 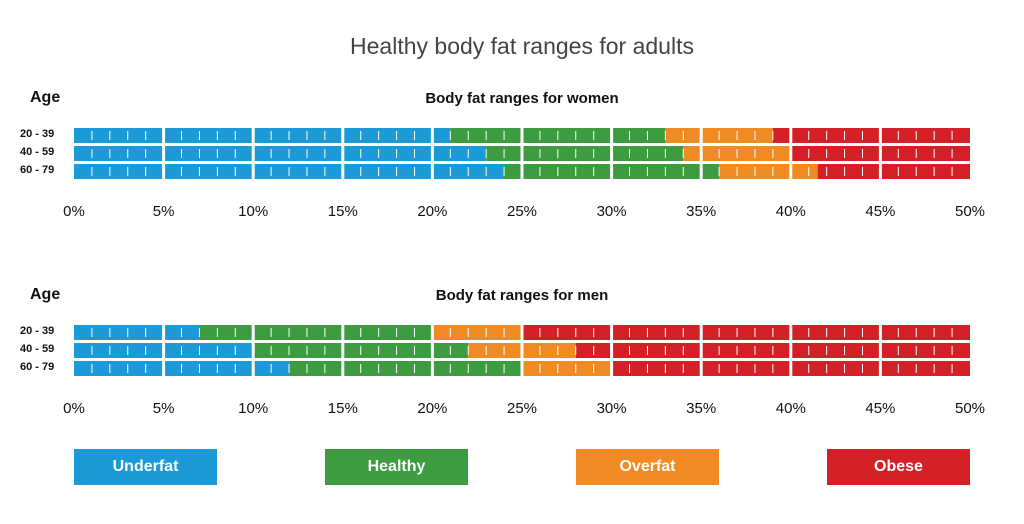 What do you see at coordinates (37, 134) in the screenshot?
I see `women-row-label: 20 - 39` at bounding box center [37, 134].